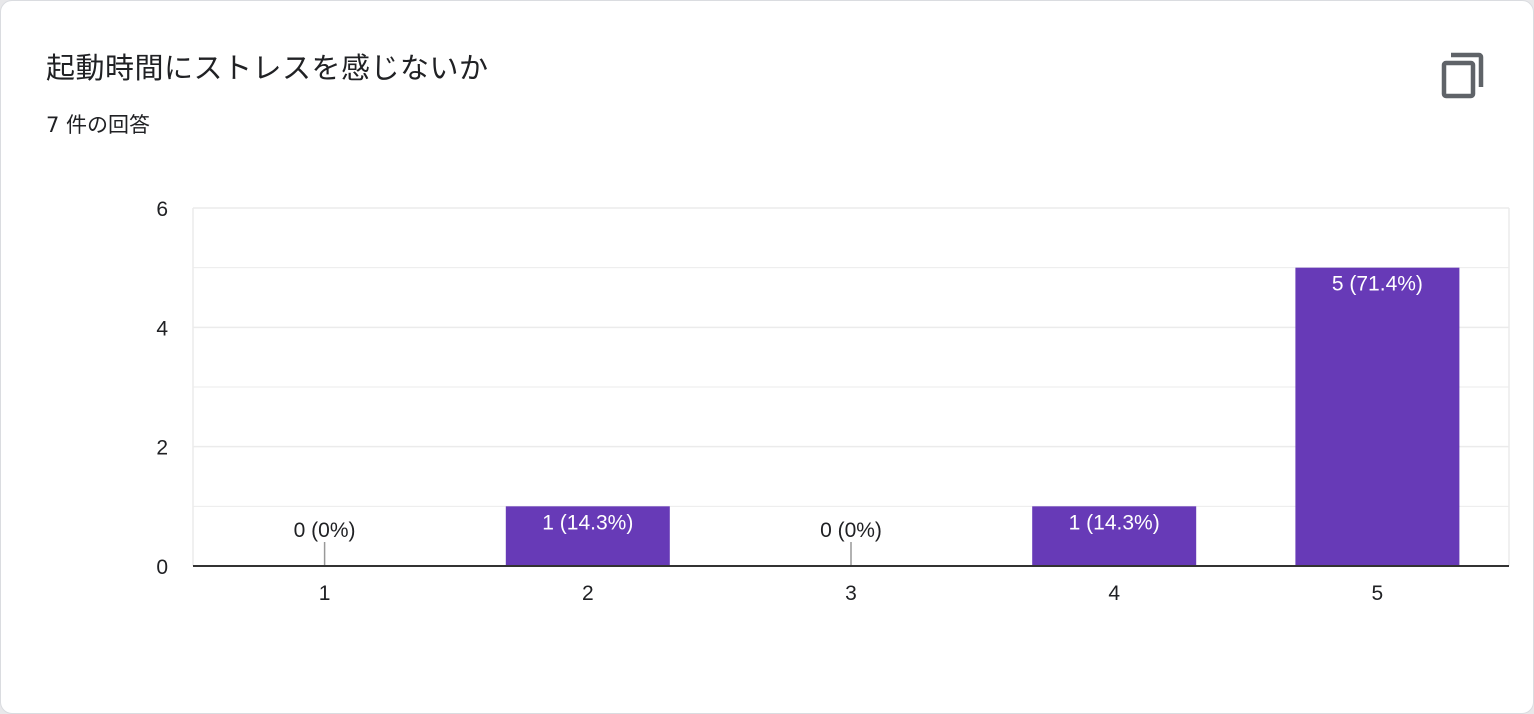 The image size is (1534, 714). I want to click on copy-icon, so click(1462, 75).